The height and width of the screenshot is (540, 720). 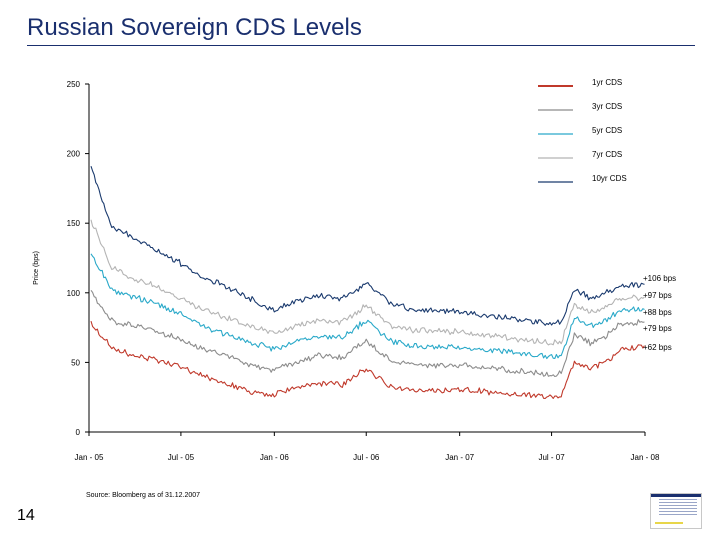 What do you see at coordinates (89, 457) in the screenshot?
I see `x-tick-label: Jan - 05` at bounding box center [89, 457].